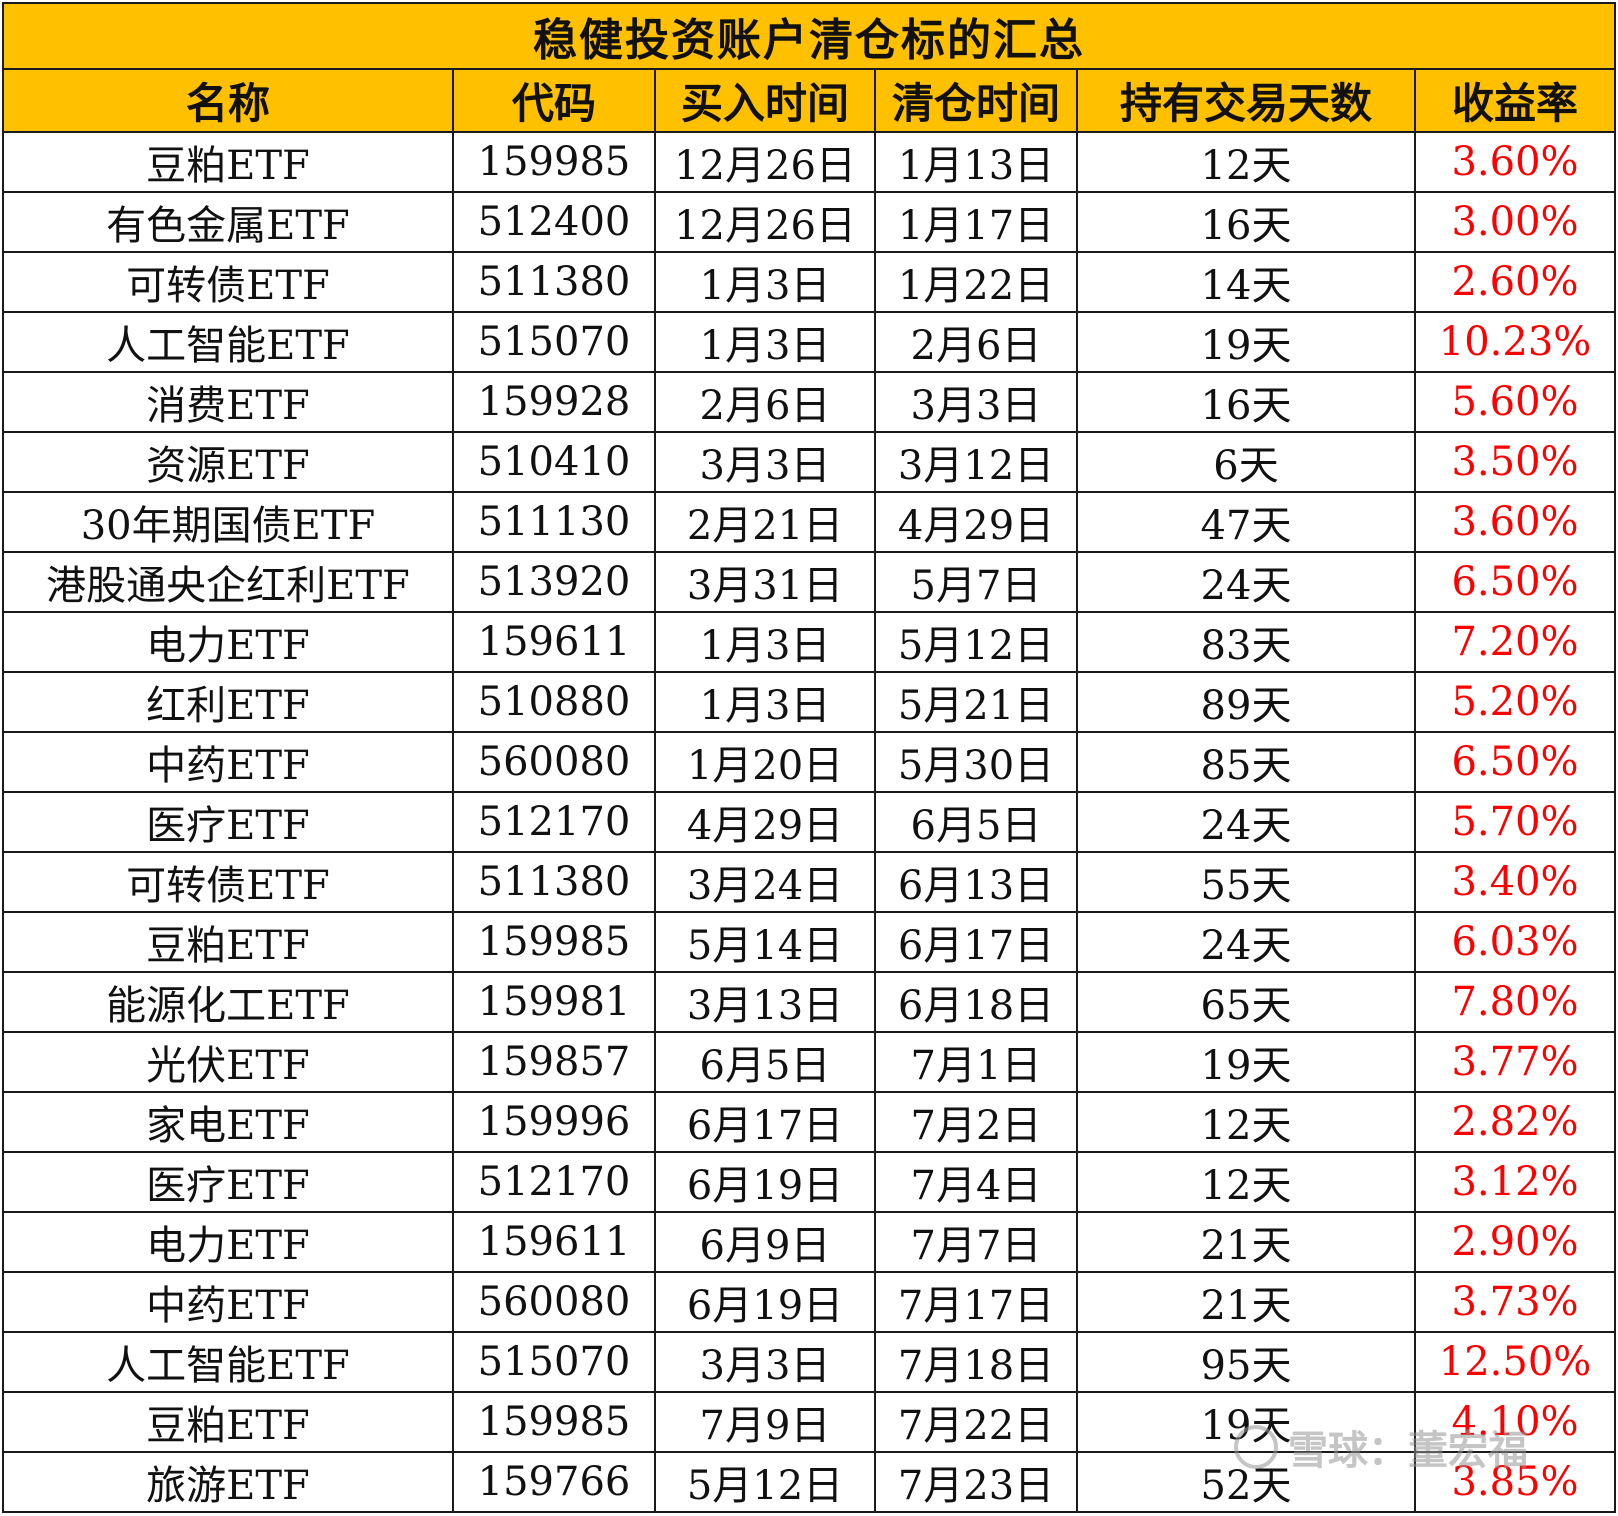 The height and width of the screenshot is (1516, 1618). What do you see at coordinates (1515, 702) in the screenshot?
I see `cell-return: 5.20%` at bounding box center [1515, 702].